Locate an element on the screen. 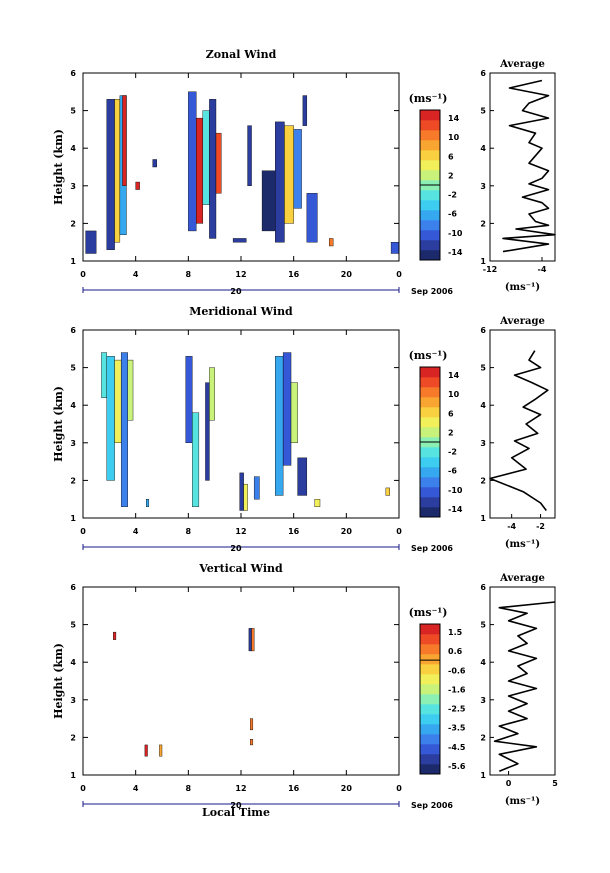  colorbar-tick-label: 0.6 is located at coordinates (455, 651).